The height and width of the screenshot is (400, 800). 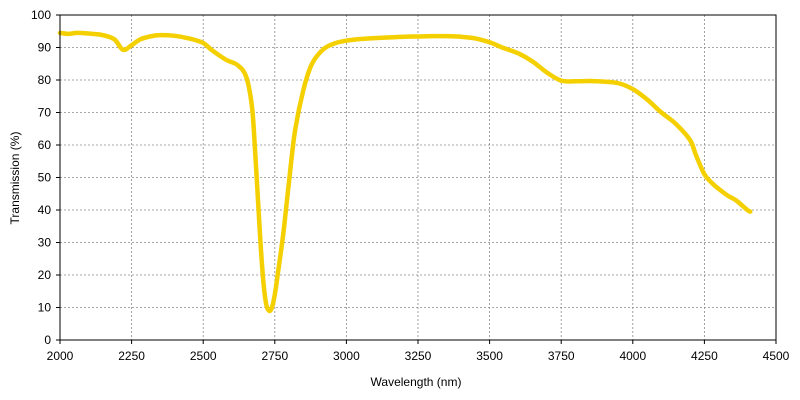 I want to click on x-tick-label: 2250, so click(x=131, y=356).